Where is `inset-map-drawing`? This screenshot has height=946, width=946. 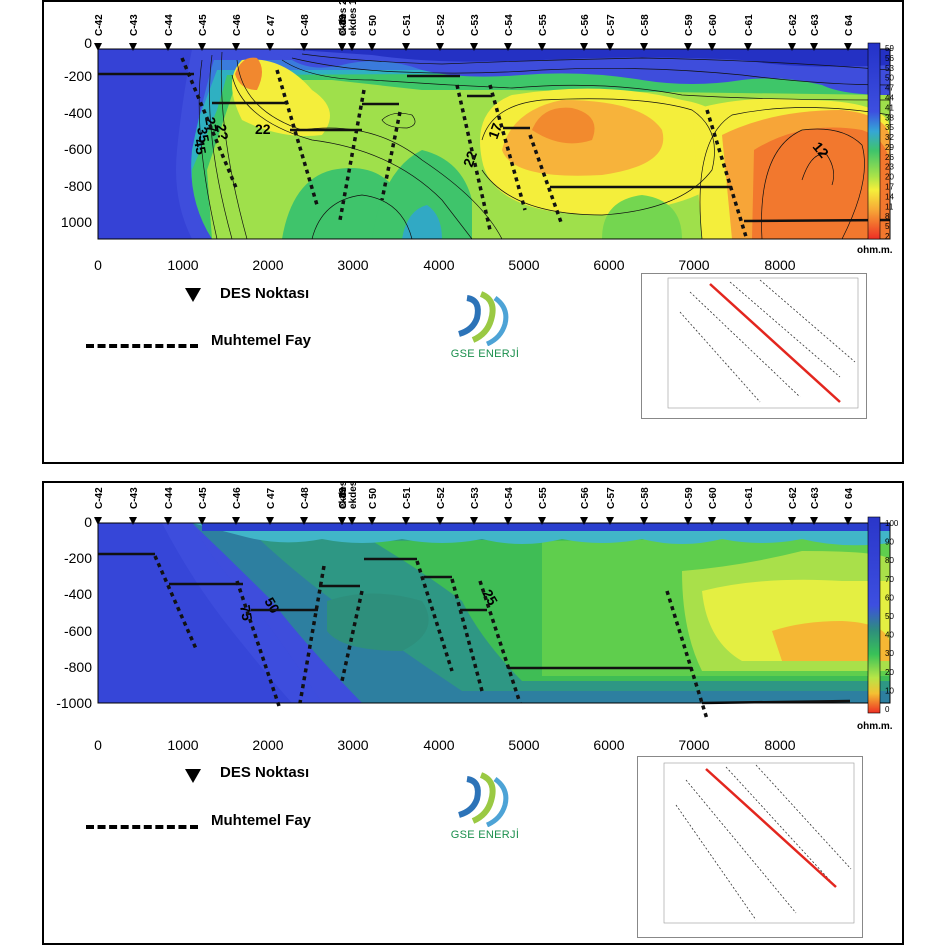 inset-map-drawing is located at coordinates (759, 843).